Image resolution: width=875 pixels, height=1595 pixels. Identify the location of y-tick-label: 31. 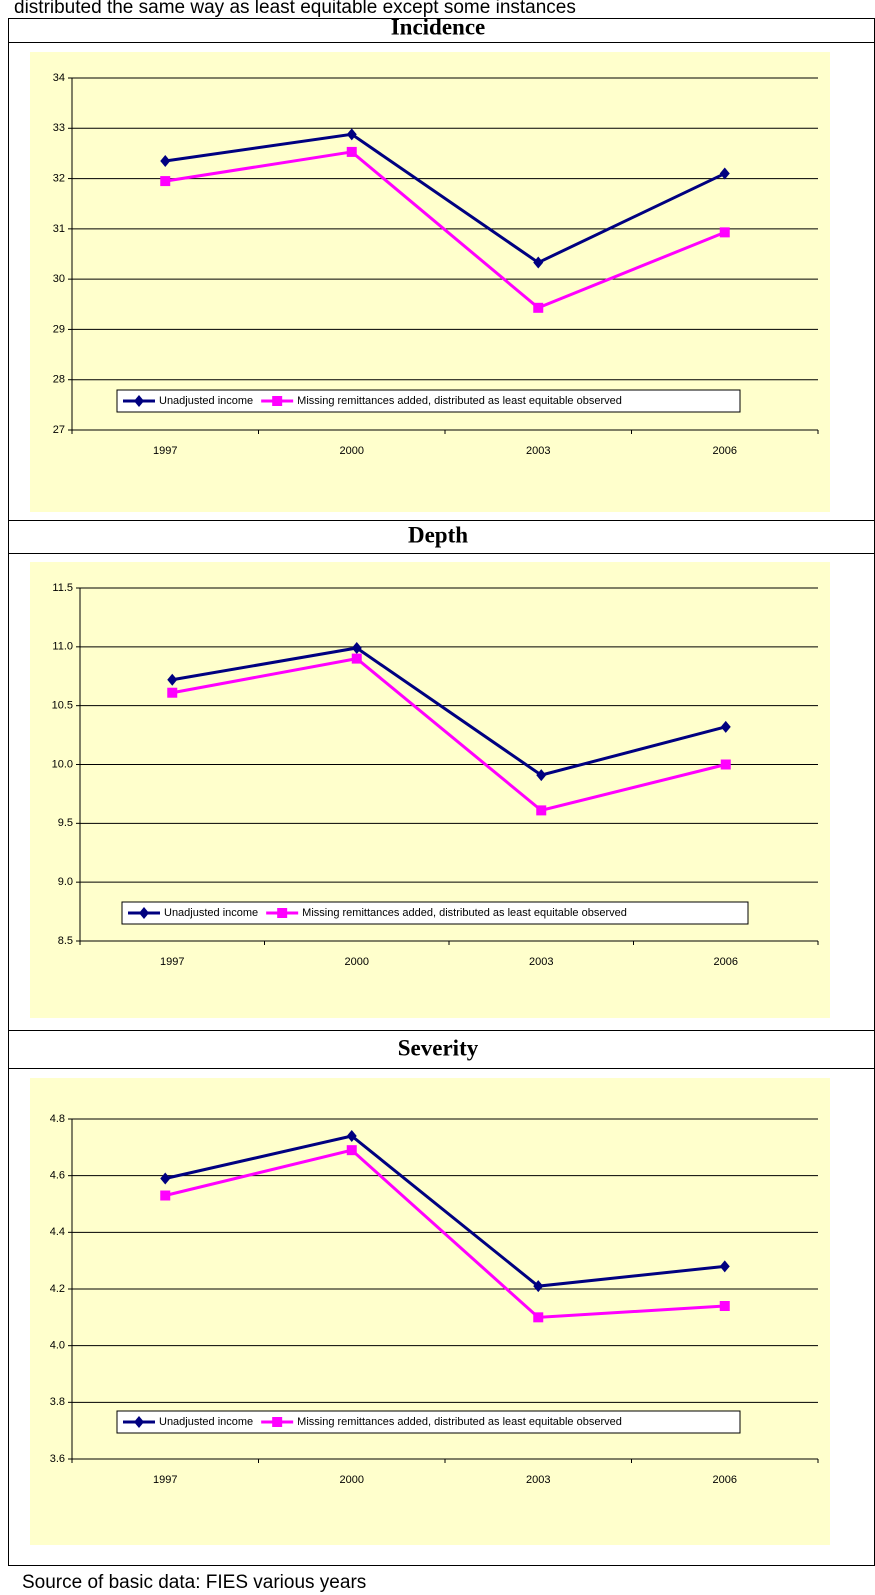
(59, 229).